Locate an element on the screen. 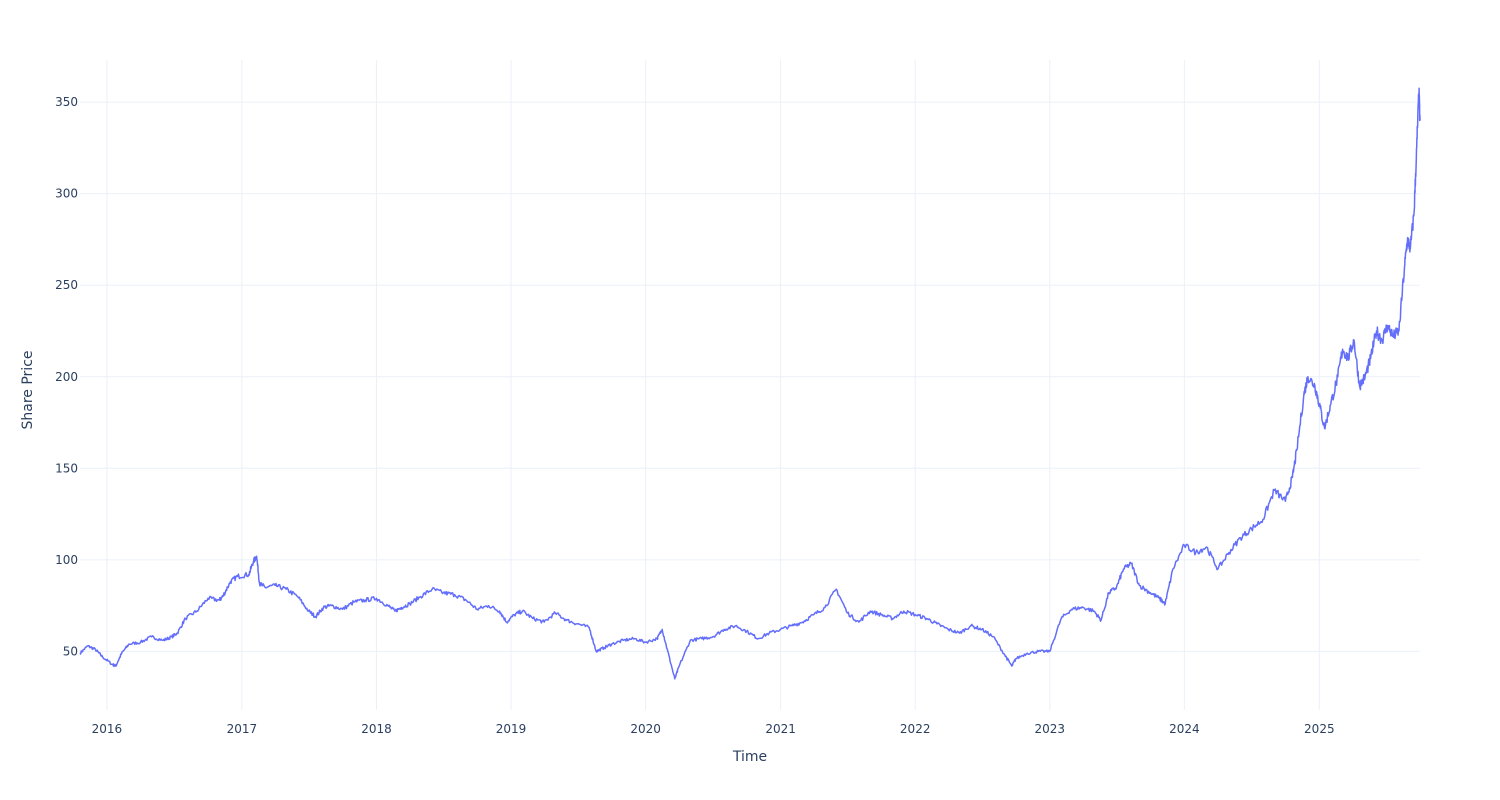  y-tick-label: 100 is located at coordinates (66, 560).